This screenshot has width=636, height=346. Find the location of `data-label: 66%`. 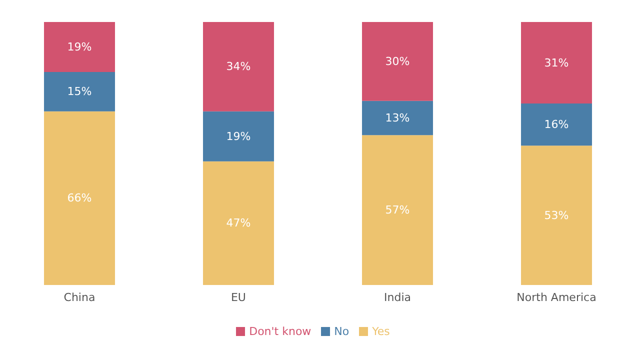

data-label: 66% is located at coordinates (79, 198).